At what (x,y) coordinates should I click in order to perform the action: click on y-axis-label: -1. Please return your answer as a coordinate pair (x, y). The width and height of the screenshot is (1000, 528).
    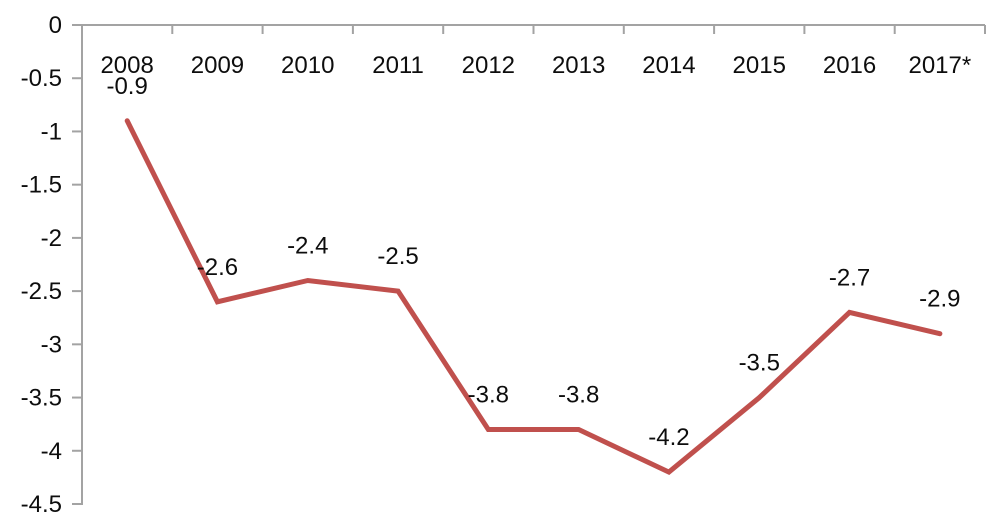
    Looking at the image, I should click on (51, 131).